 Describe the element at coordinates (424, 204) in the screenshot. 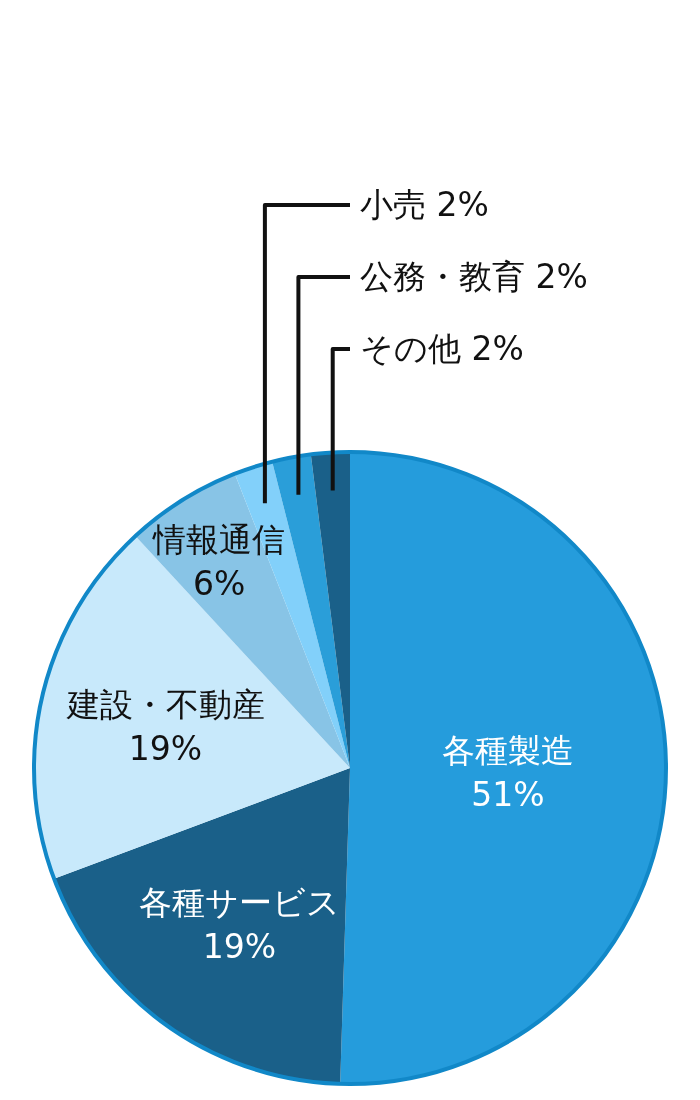

I see `slice-label: 小売 2%` at that location.